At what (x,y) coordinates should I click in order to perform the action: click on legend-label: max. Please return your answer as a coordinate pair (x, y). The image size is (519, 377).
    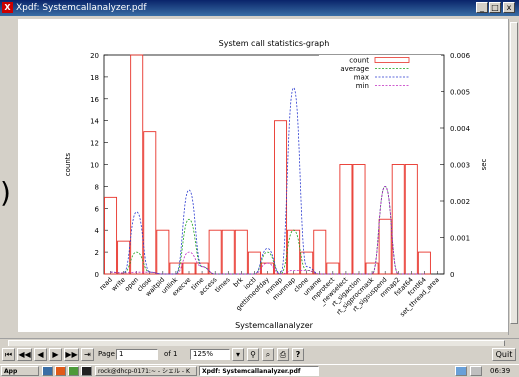
    Looking at the image, I should click on (361, 78).